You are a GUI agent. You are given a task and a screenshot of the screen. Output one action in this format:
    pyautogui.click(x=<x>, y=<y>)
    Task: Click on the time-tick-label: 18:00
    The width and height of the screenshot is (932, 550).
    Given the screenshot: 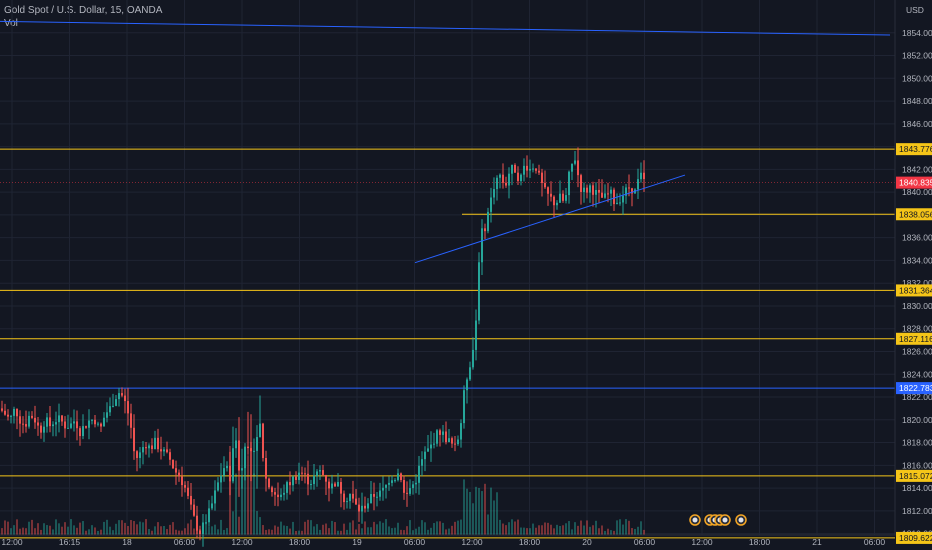 What is the action you would take?
    pyautogui.click(x=300, y=542)
    